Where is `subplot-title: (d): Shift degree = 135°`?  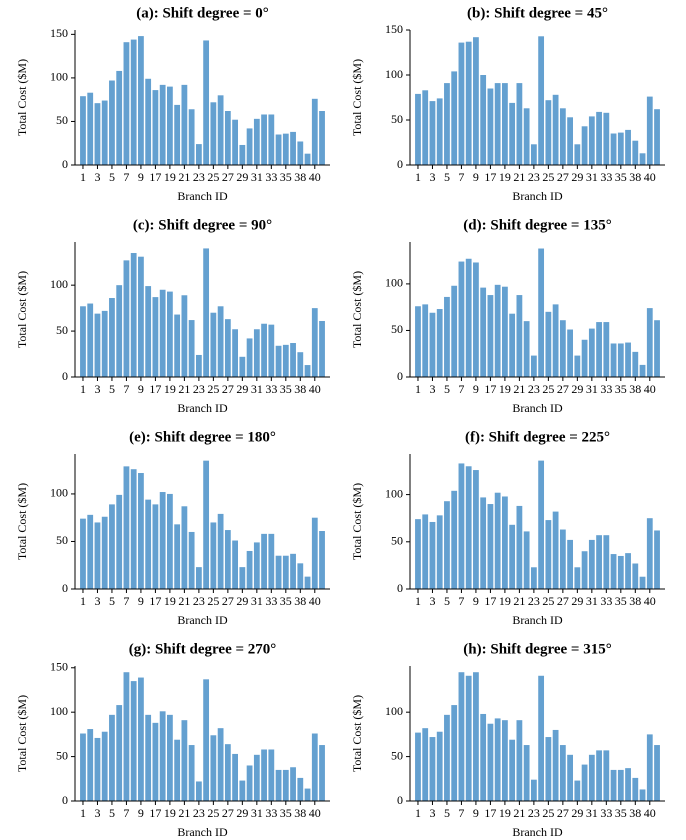 subplot-title: (d): Shift degree = 135° is located at coordinates (537, 225).